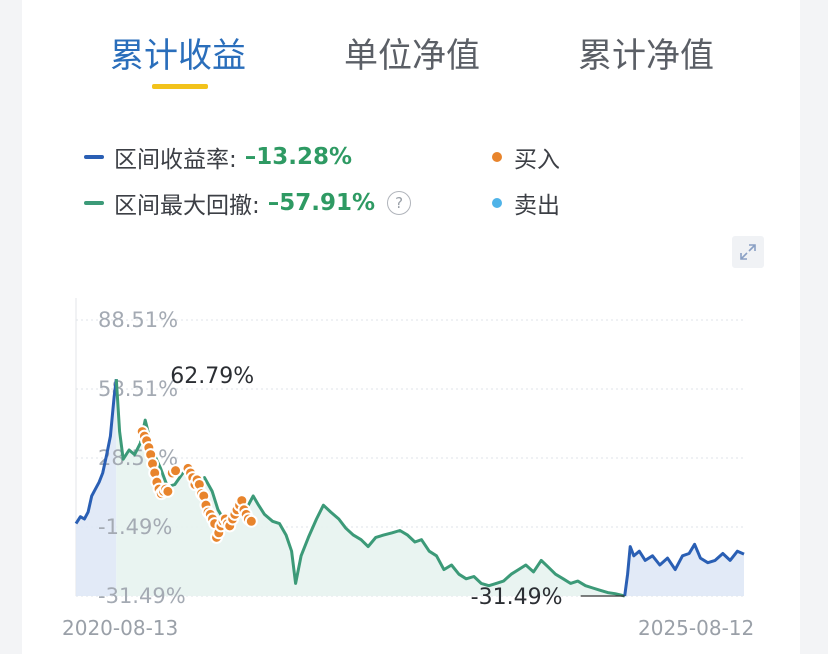 The height and width of the screenshot is (654, 828). What do you see at coordinates (537, 160) in the screenshot?
I see `buy-label: 买入` at bounding box center [537, 160].